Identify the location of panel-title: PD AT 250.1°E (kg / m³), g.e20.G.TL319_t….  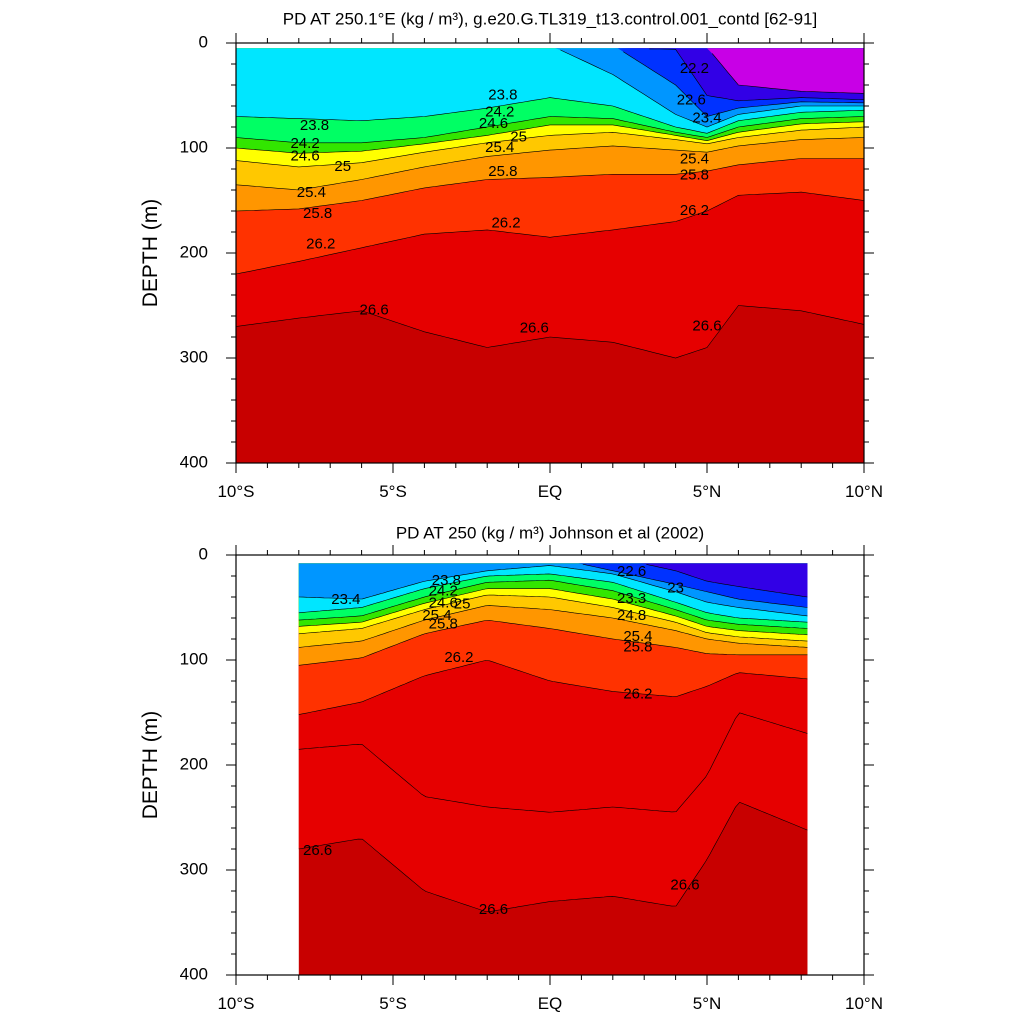
(550, 18).